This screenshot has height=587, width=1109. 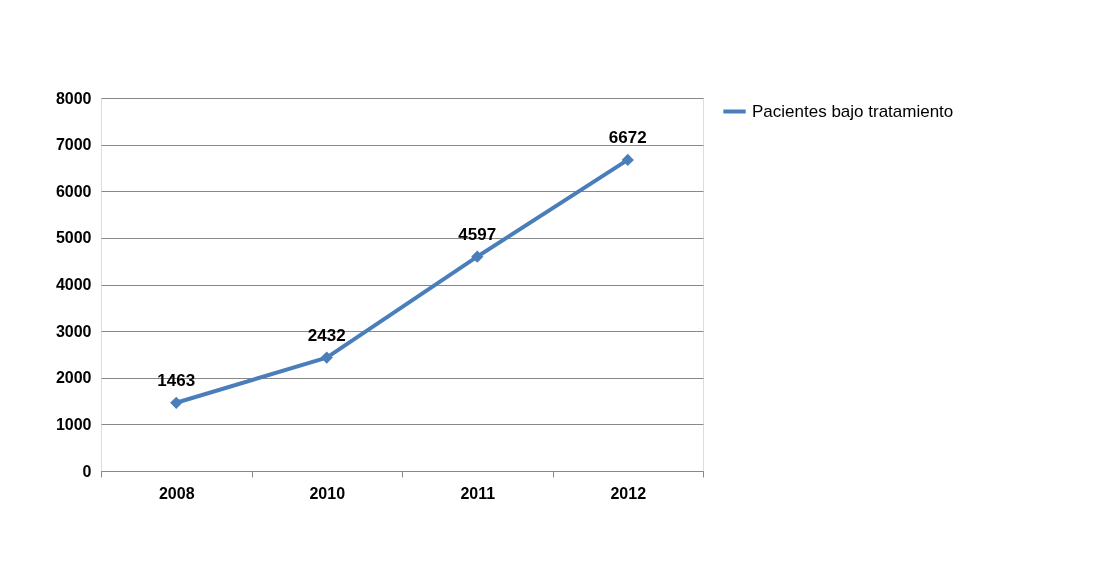 I want to click on x-tick-label: 2010, so click(x=327, y=493).